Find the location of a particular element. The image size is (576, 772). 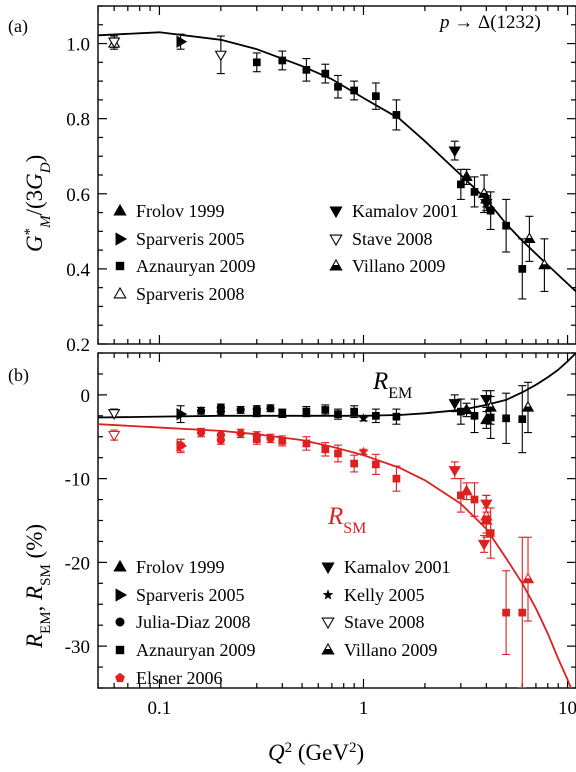

panel-a-annotation: p → Δ(1232) is located at coordinates (489, 22).